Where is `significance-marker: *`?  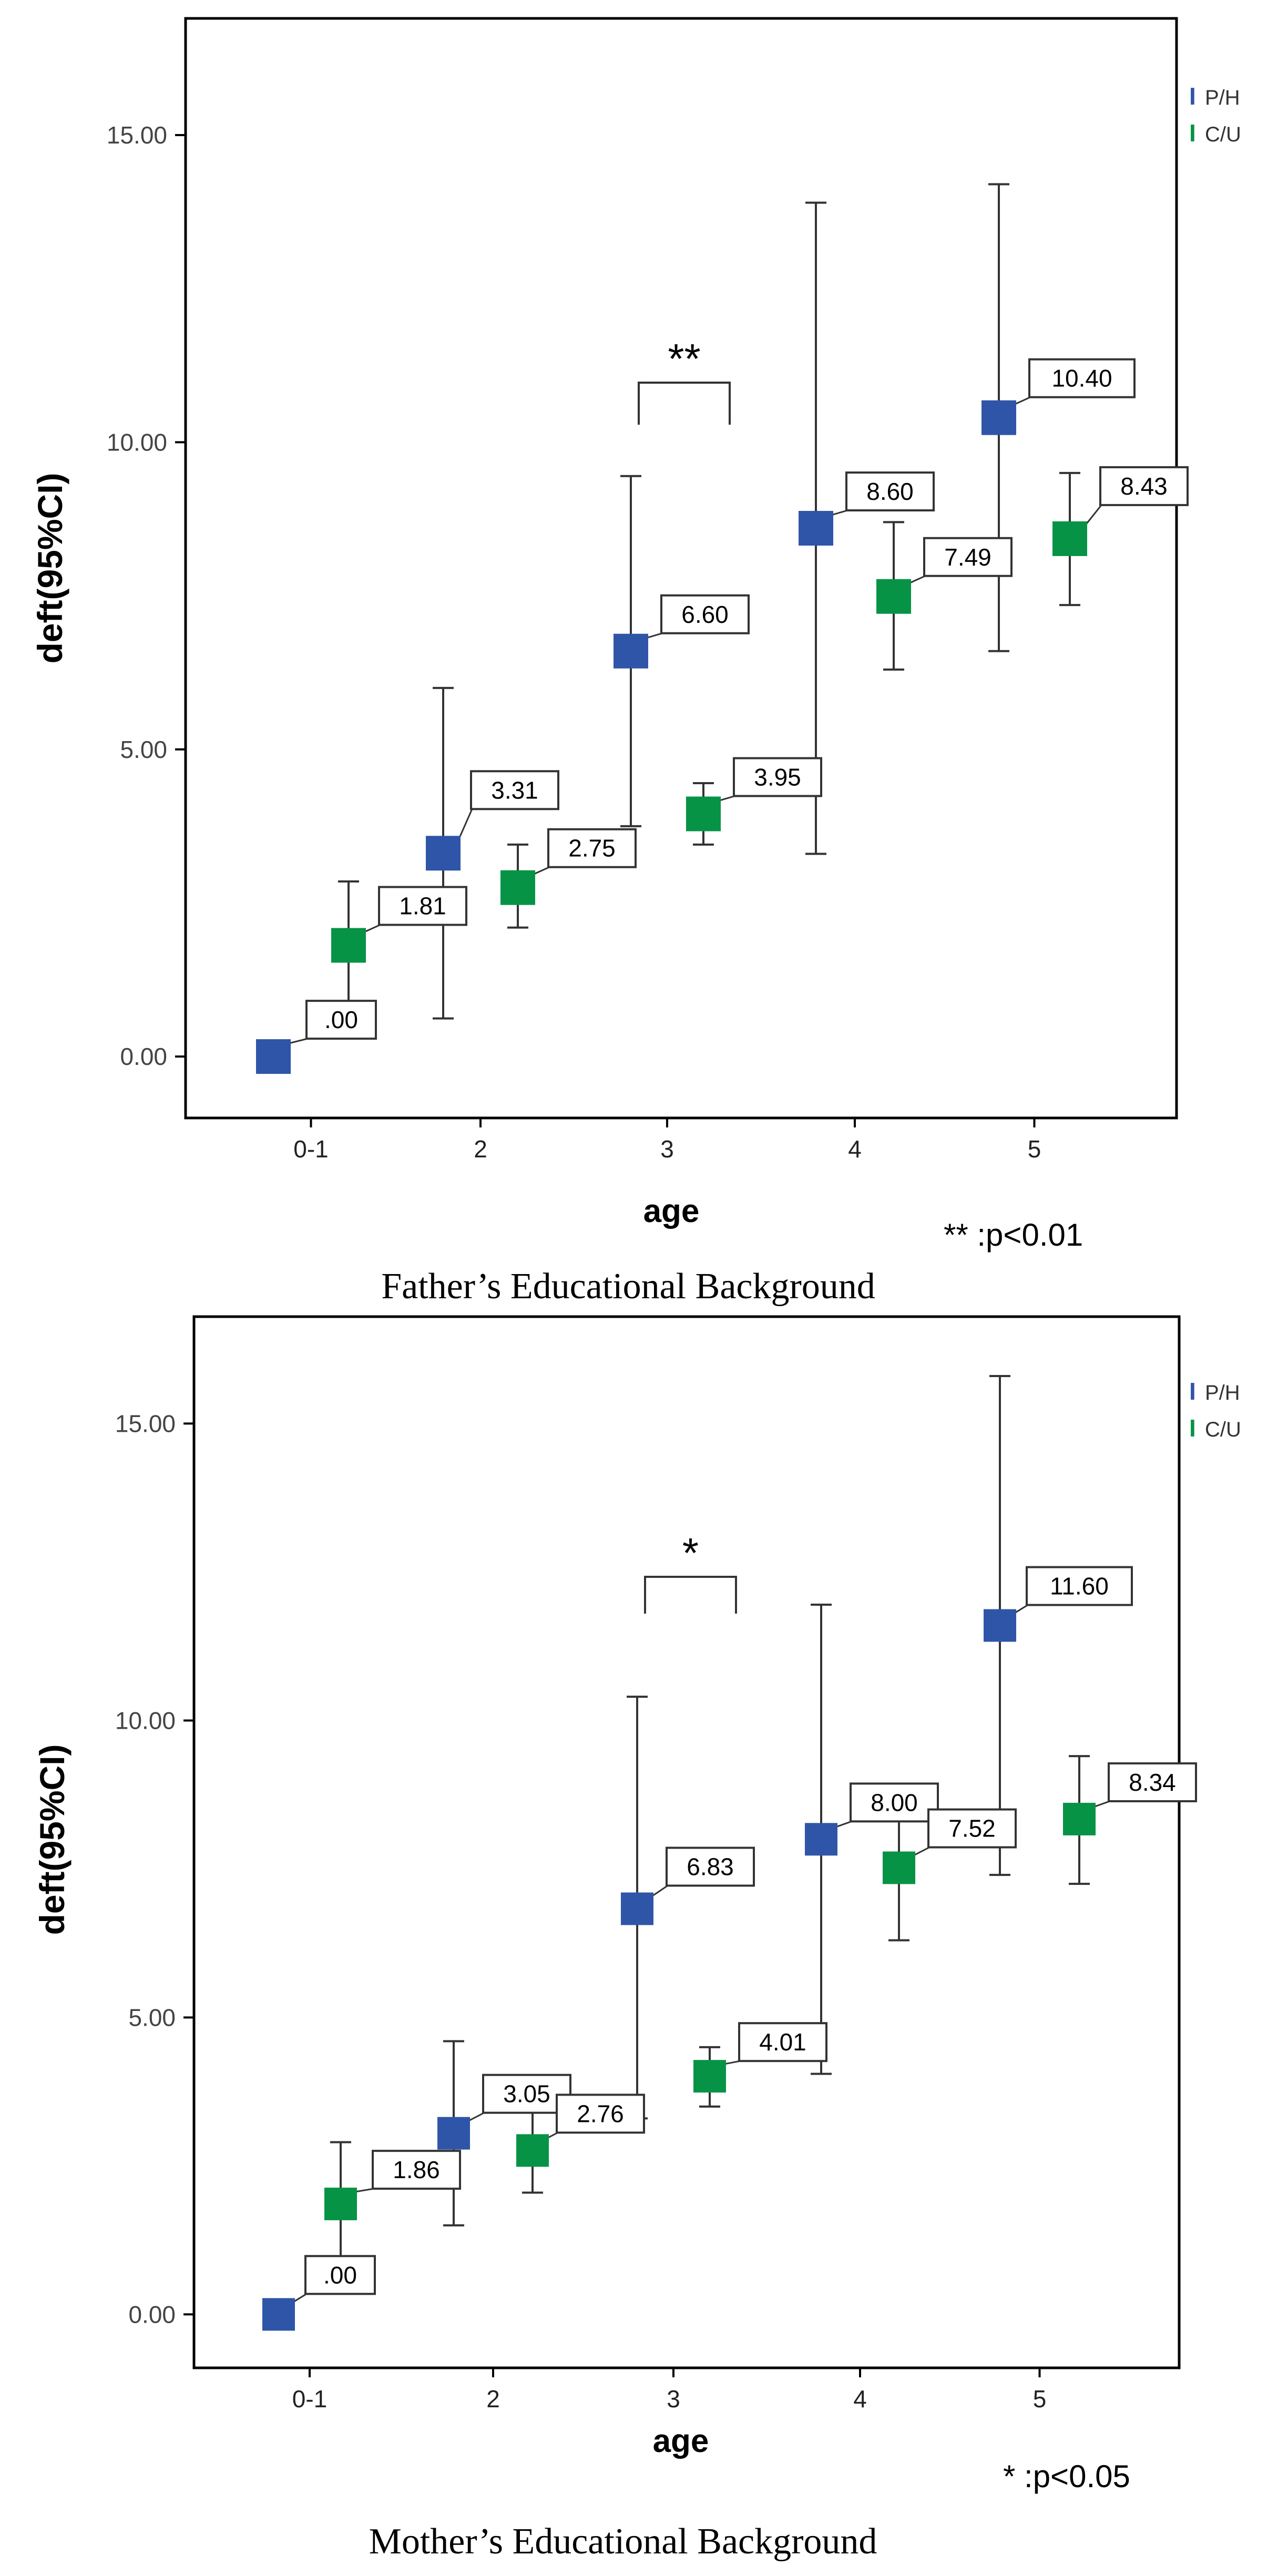
significance-marker: * is located at coordinates (690, 1553).